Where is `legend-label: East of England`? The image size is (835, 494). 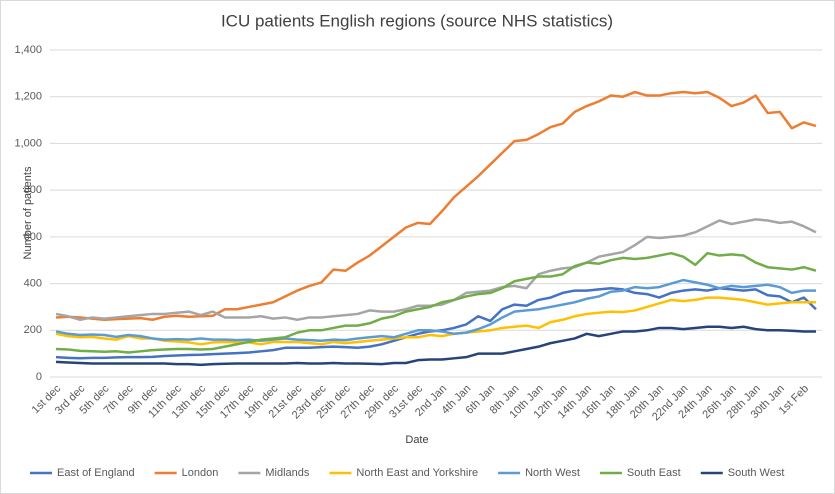 legend-label: East of England is located at coordinates (96, 473).